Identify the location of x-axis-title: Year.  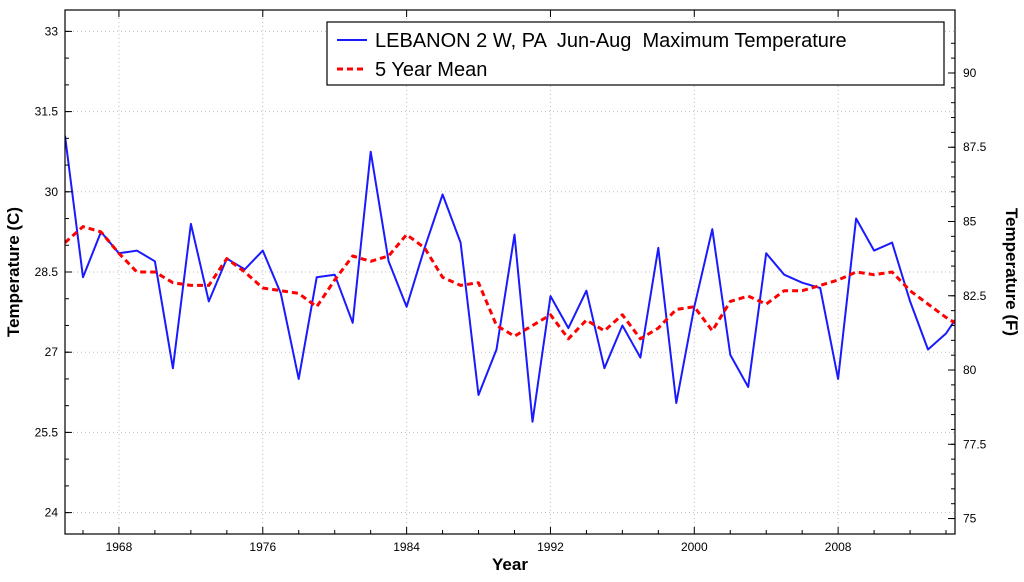
(510, 564).